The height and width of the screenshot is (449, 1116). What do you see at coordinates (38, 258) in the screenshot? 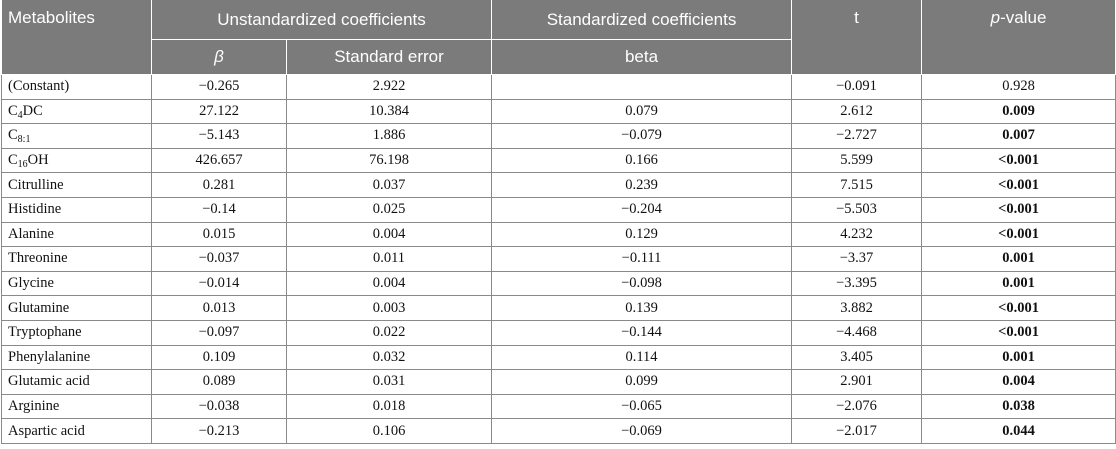
I see `metabolite-name: Threonine` at bounding box center [38, 258].